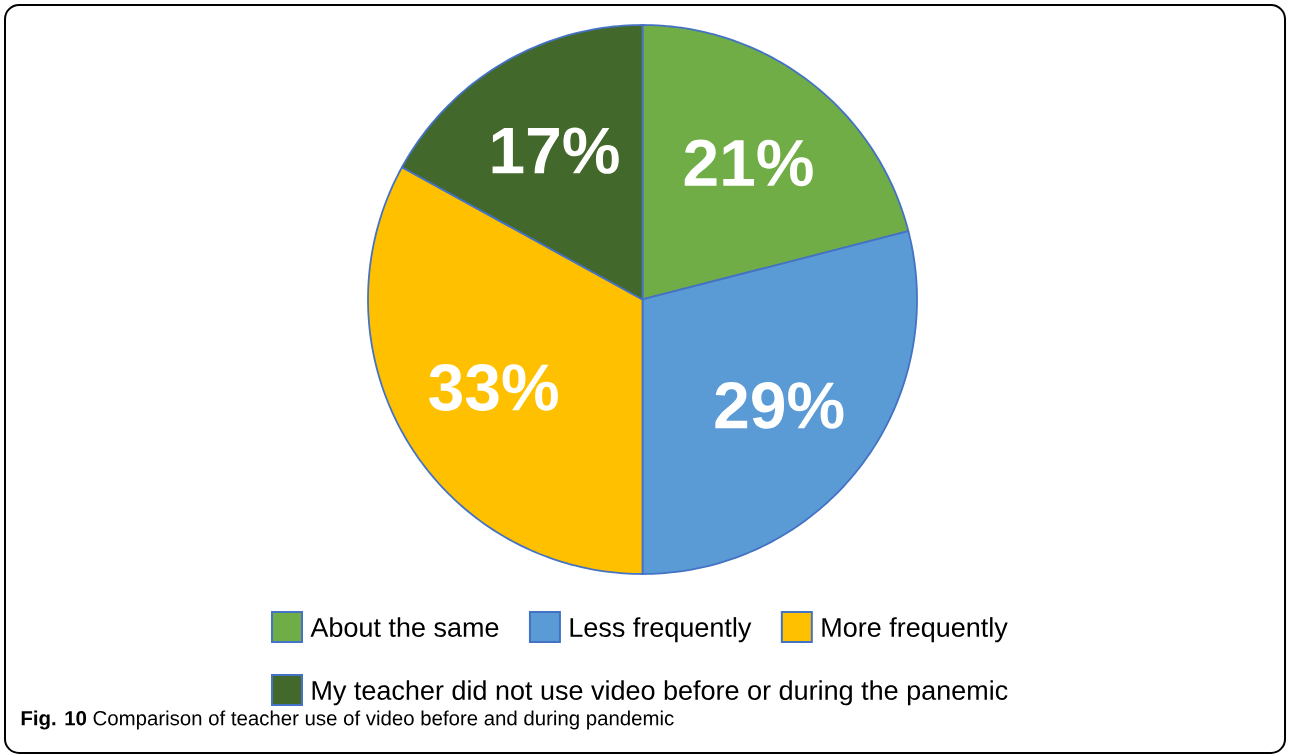 This screenshot has width=1290, height=756. I want to click on data-label: 21%, so click(748, 163).